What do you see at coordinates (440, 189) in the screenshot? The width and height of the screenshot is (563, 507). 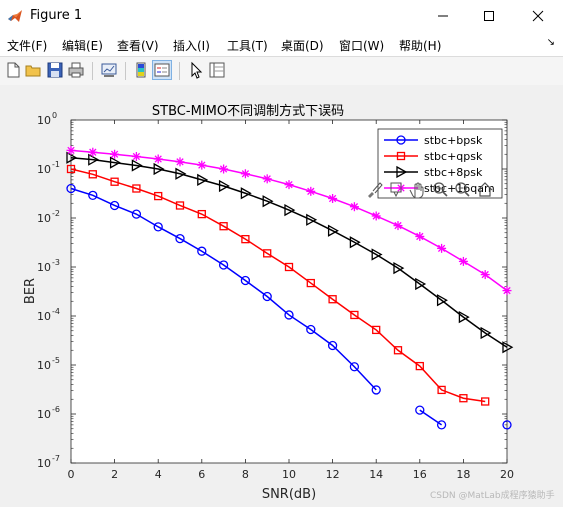 I see `zoom-in-icon` at bounding box center [440, 189].